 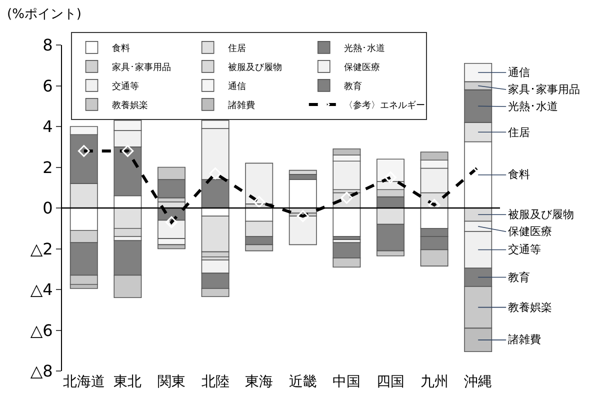 I want to click on x-tick-label: 沖縄, so click(x=478, y=382).